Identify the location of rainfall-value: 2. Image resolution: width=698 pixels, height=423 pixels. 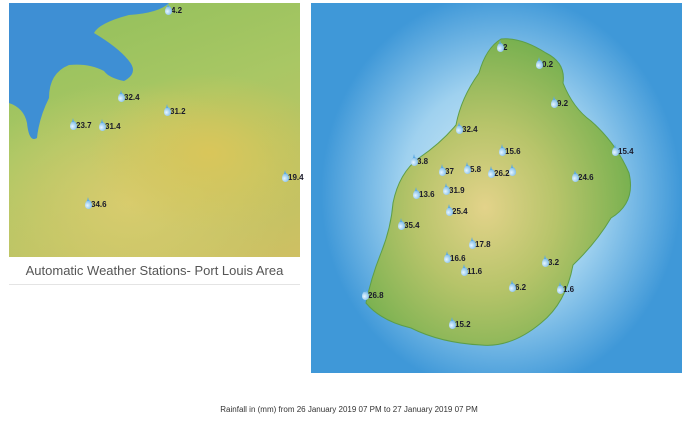
(505, 47).